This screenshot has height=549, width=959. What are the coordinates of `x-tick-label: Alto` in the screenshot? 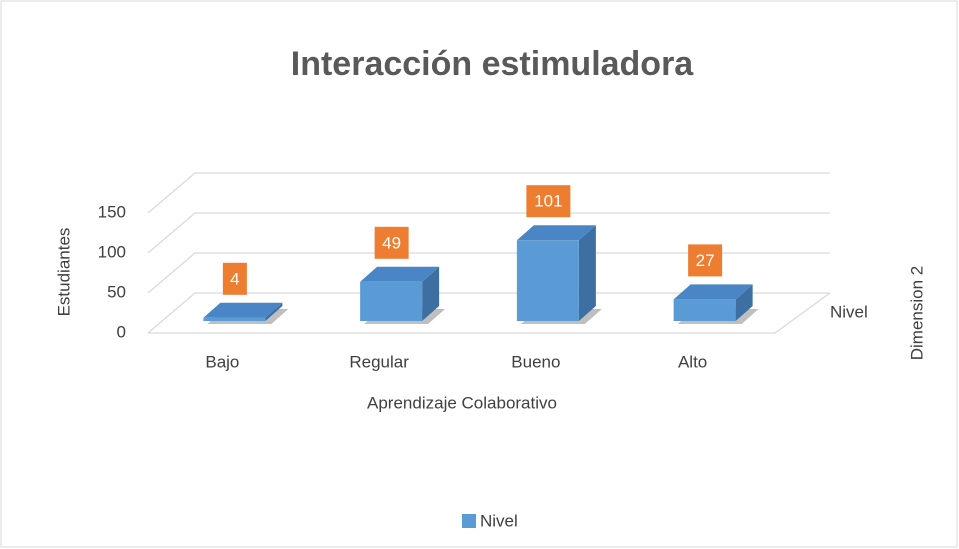 It's located at (692, 361).